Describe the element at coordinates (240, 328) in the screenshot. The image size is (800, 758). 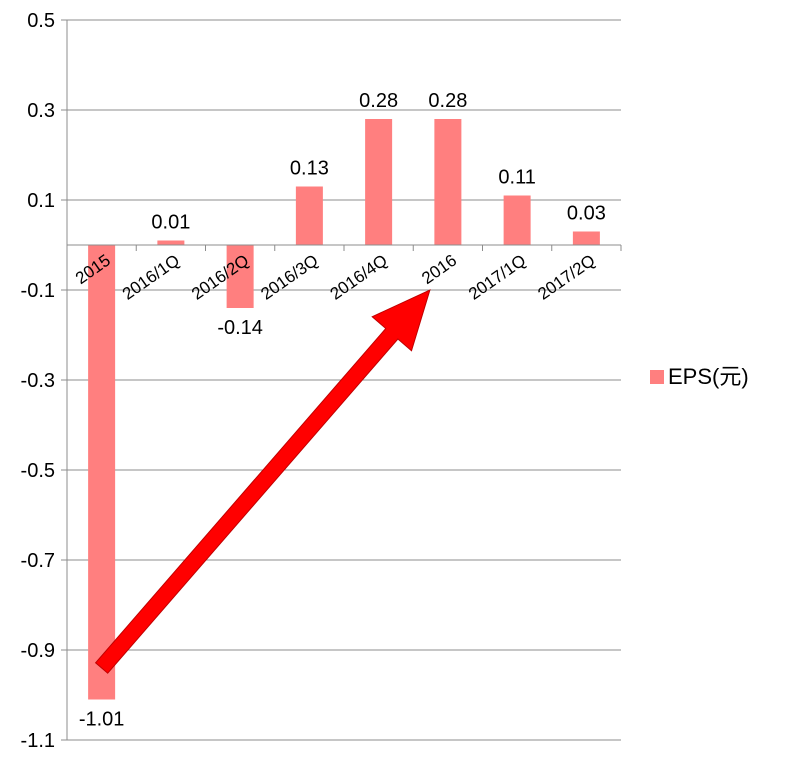
I see `data-label: -0.14` at that location.